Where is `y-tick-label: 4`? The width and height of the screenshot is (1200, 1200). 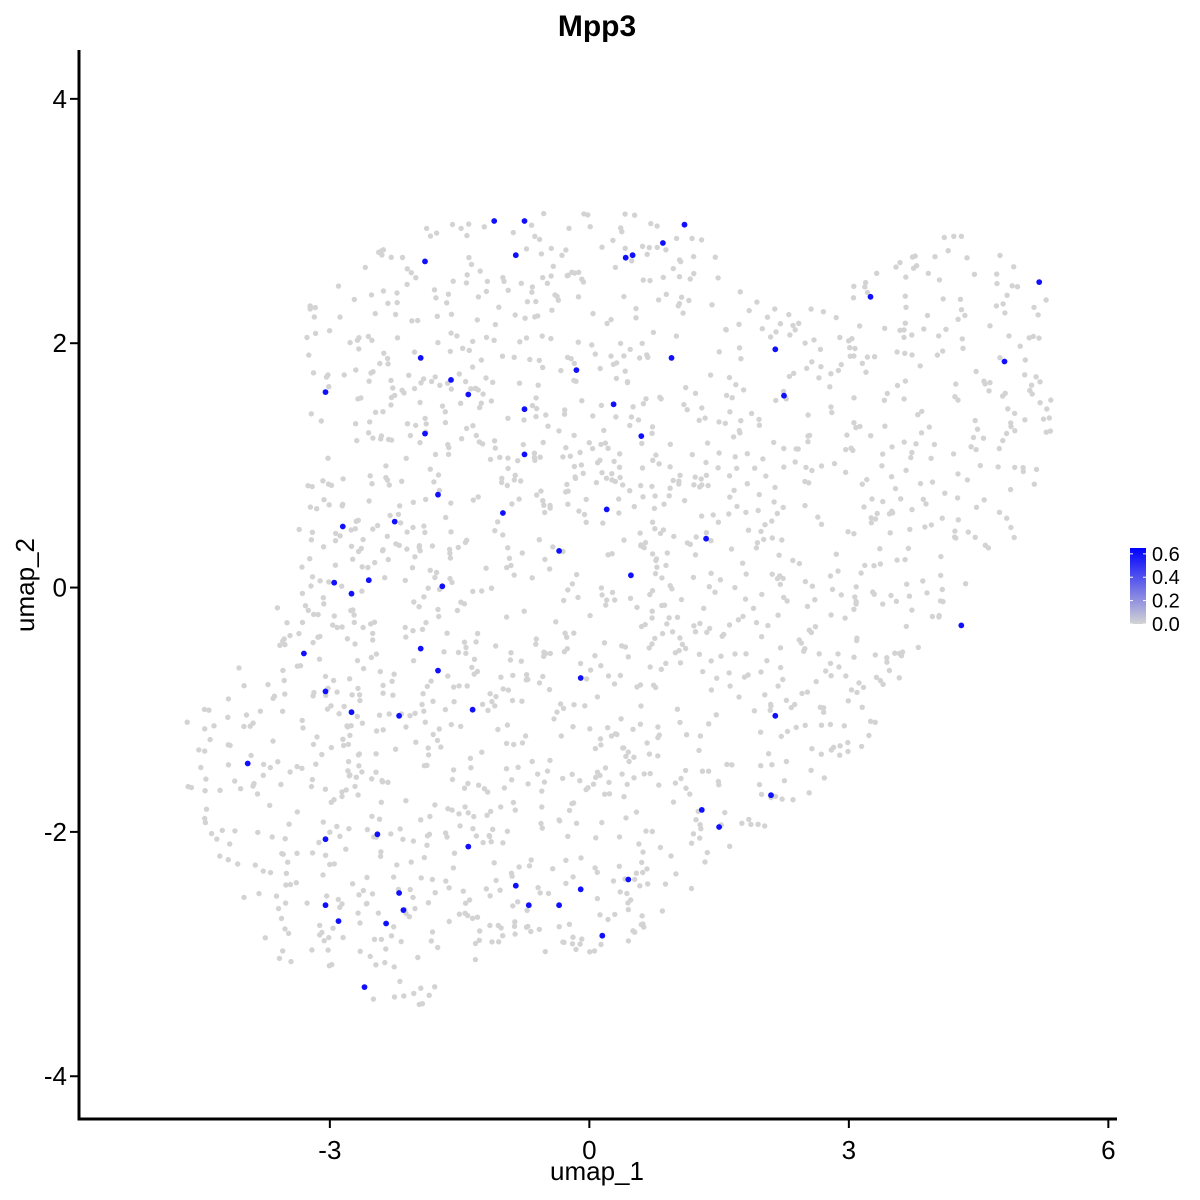 y-tick-label: 4 is located at coordinates (60, 99).